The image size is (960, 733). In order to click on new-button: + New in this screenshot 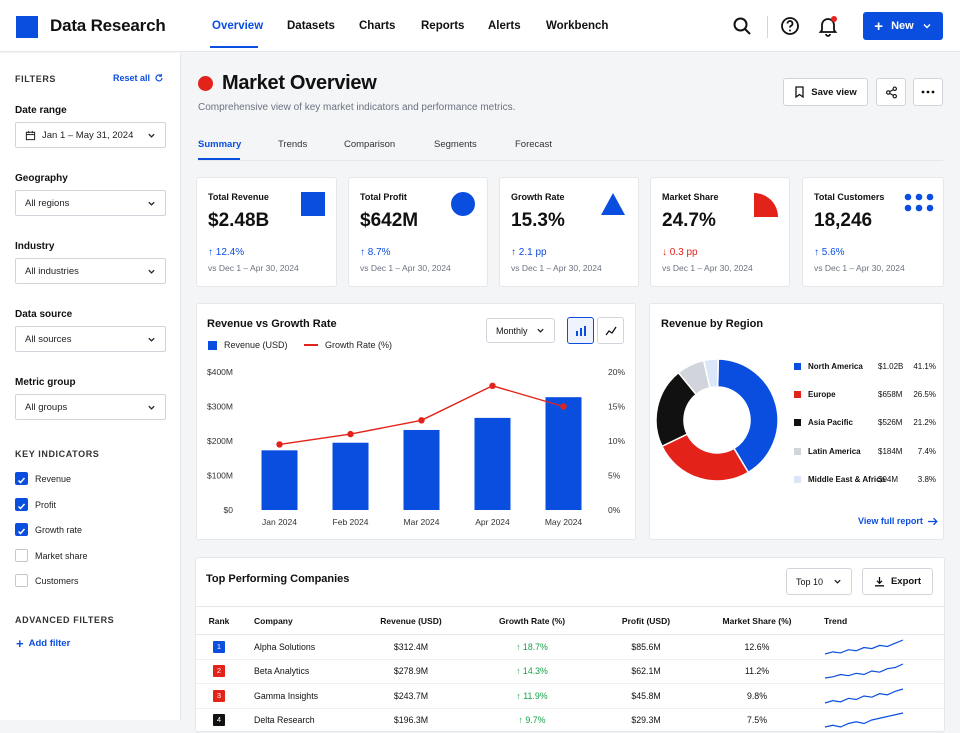, I will do `click(903, 26)`.